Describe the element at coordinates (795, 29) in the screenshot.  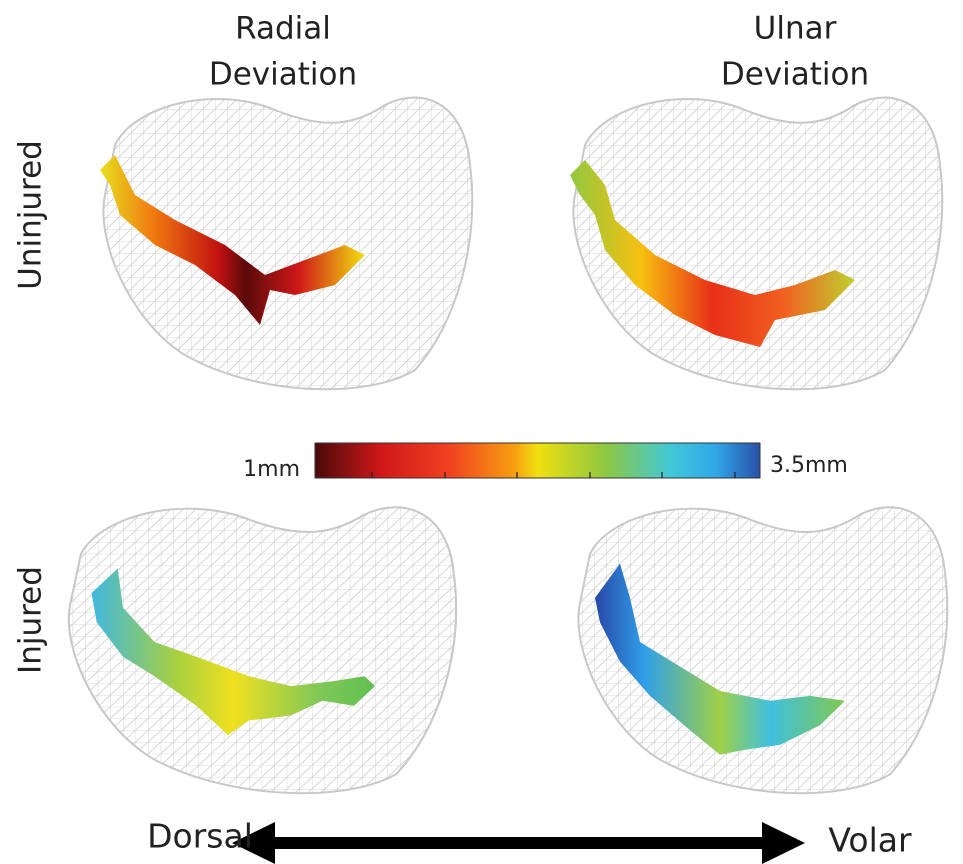
I see `column-title: Ulnar` at that location.